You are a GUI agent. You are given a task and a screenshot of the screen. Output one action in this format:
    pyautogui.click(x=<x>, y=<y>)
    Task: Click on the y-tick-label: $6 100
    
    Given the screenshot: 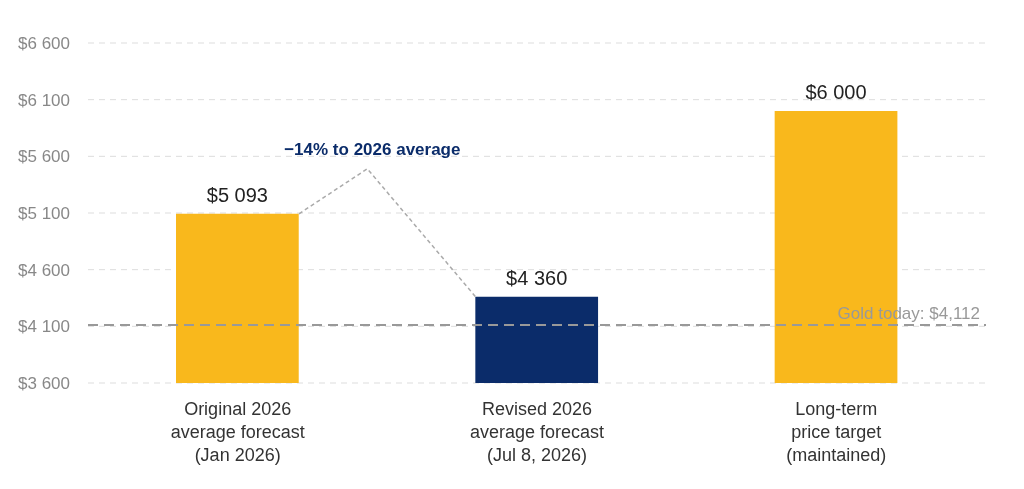 What is the action you would take?
    pyautogui.click(x=44, y=100)
    